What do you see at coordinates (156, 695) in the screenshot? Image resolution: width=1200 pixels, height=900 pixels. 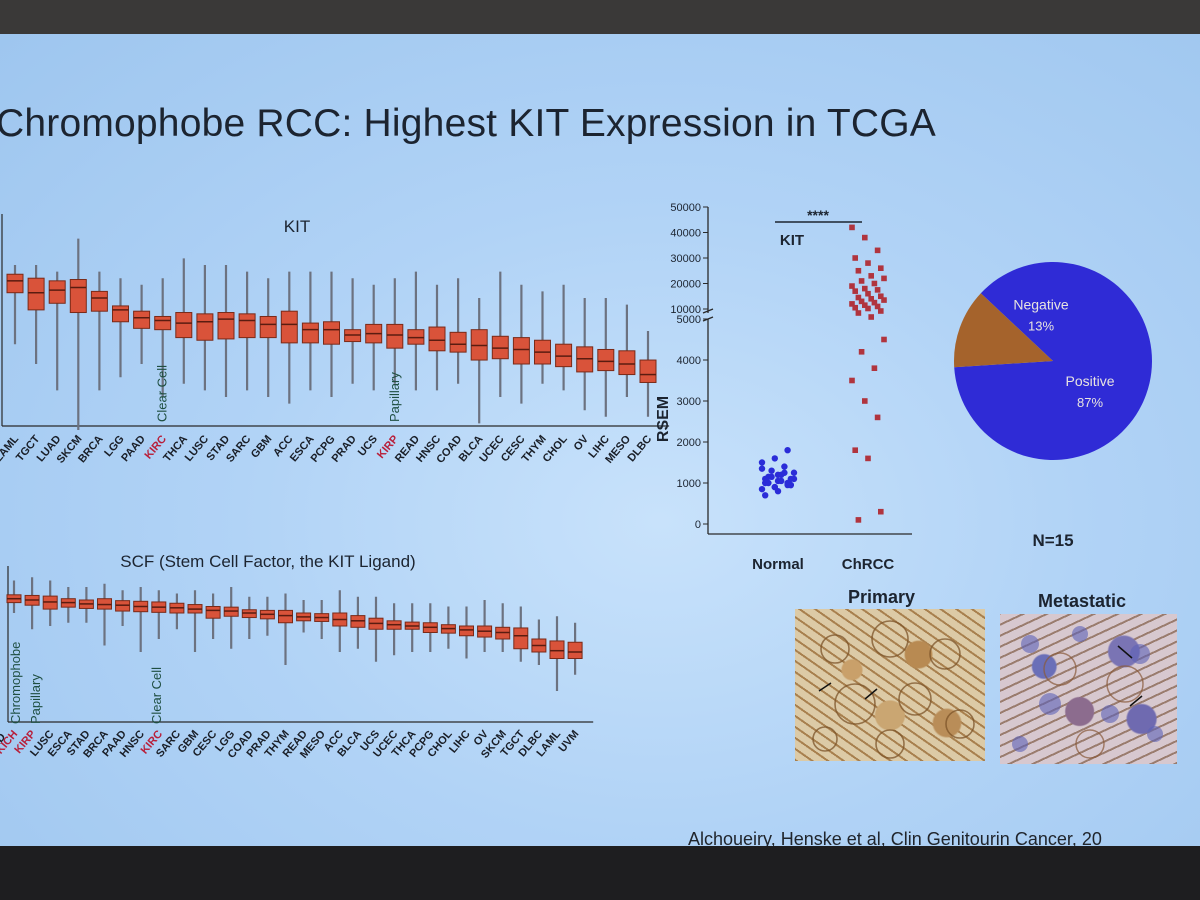 I see `scf-annotation: Clear Cell` at bounding box center [156, 695].